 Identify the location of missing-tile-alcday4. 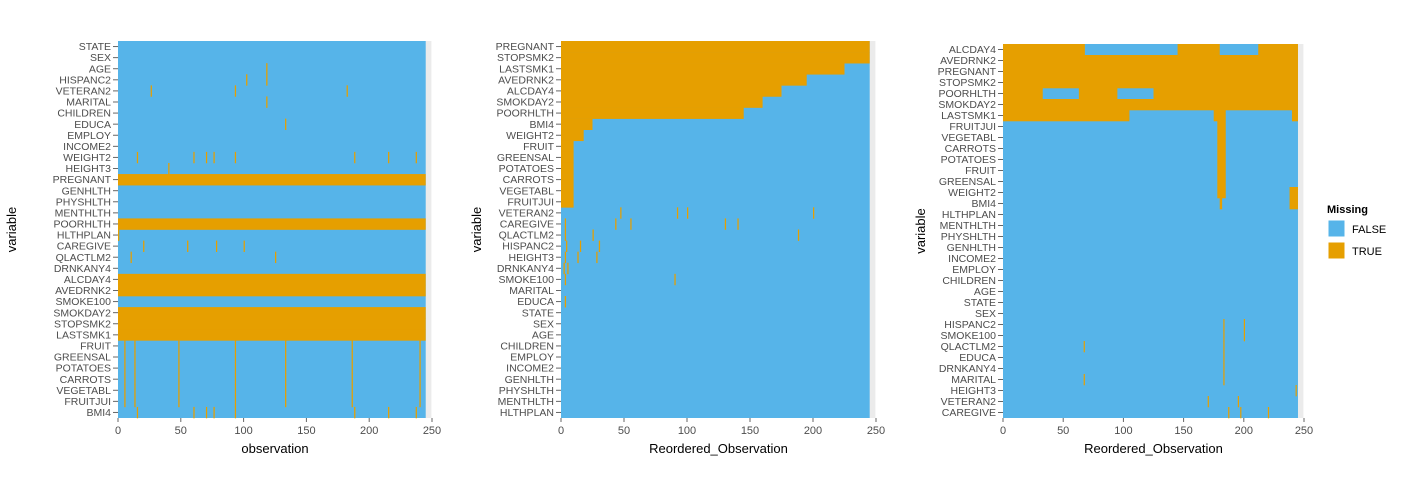
(1044, 50).